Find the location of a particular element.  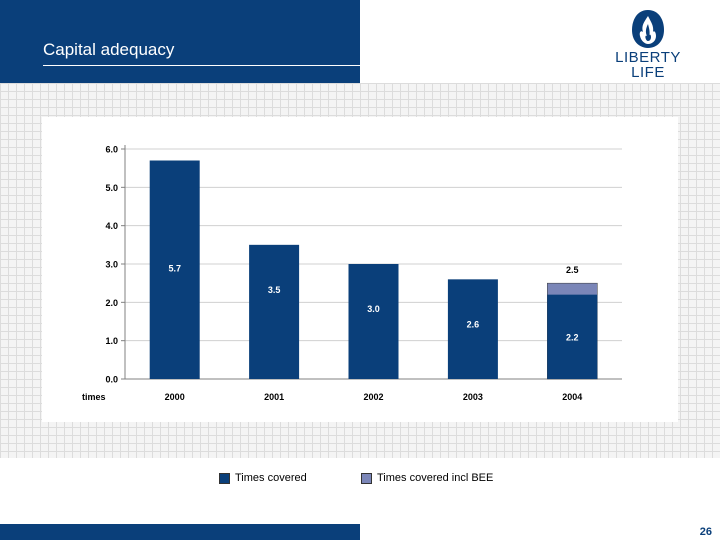

y-tick-label: 5.0 is located at coordinates (111, 188).